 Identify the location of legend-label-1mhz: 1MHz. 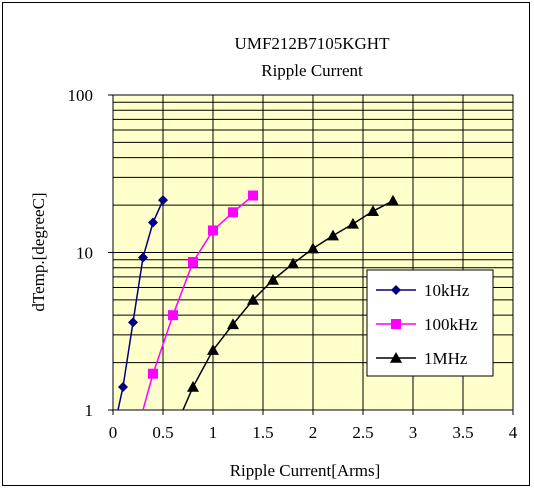
(446, 358).